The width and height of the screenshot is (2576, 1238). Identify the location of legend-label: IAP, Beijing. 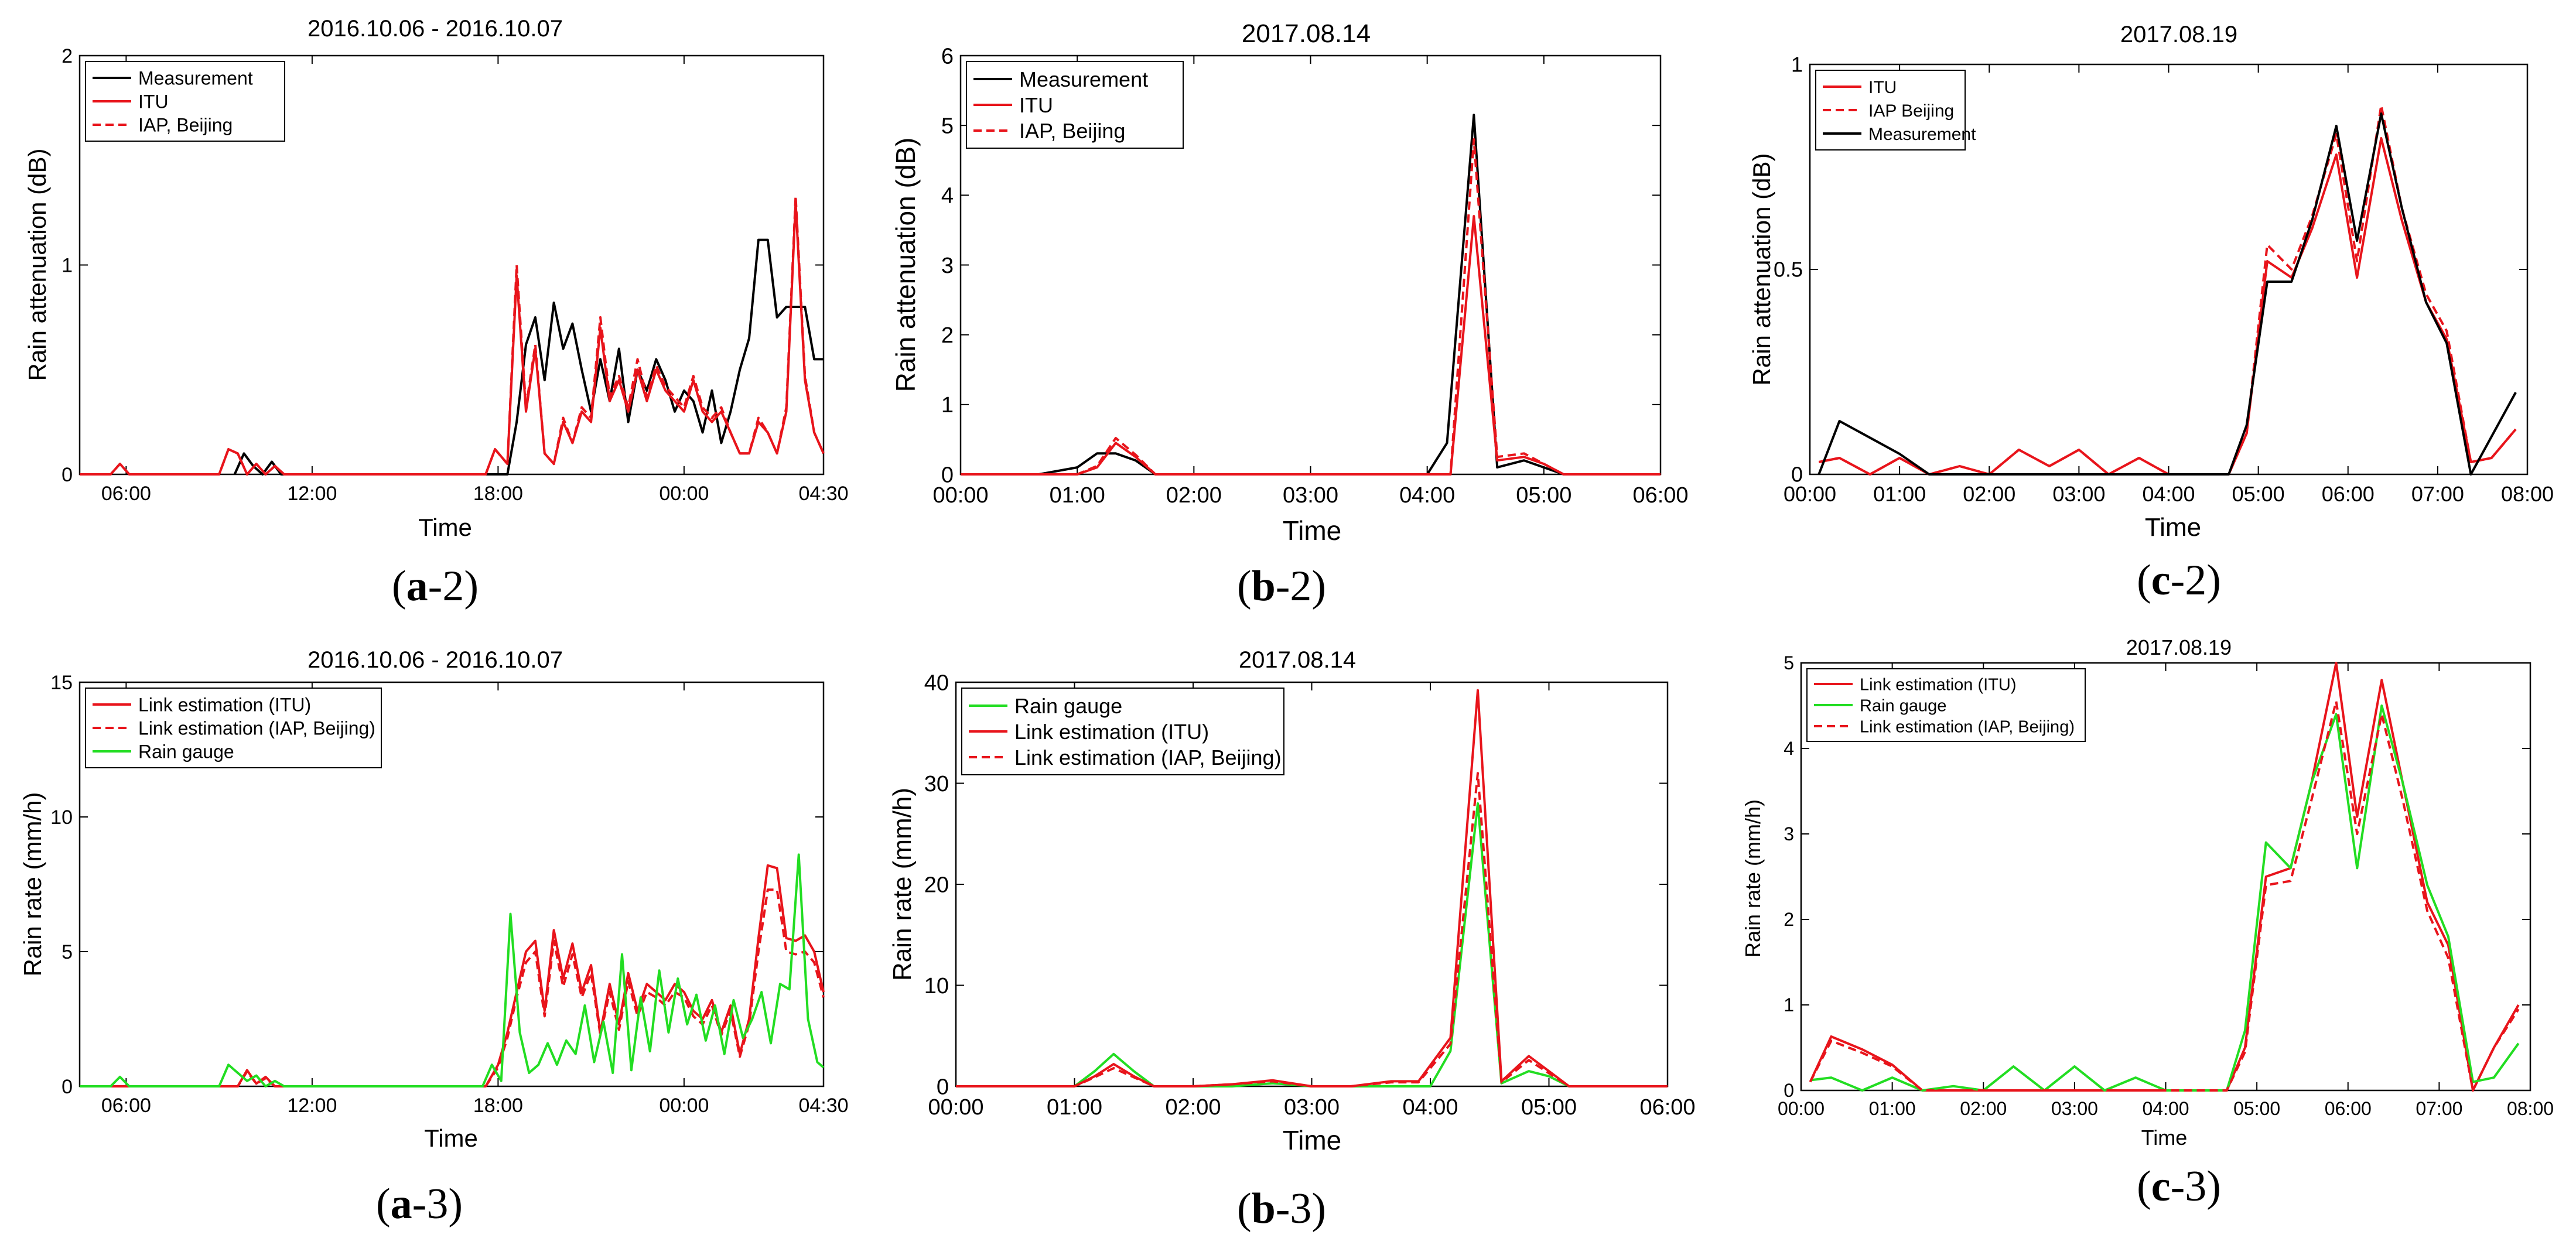
(1072, 131).